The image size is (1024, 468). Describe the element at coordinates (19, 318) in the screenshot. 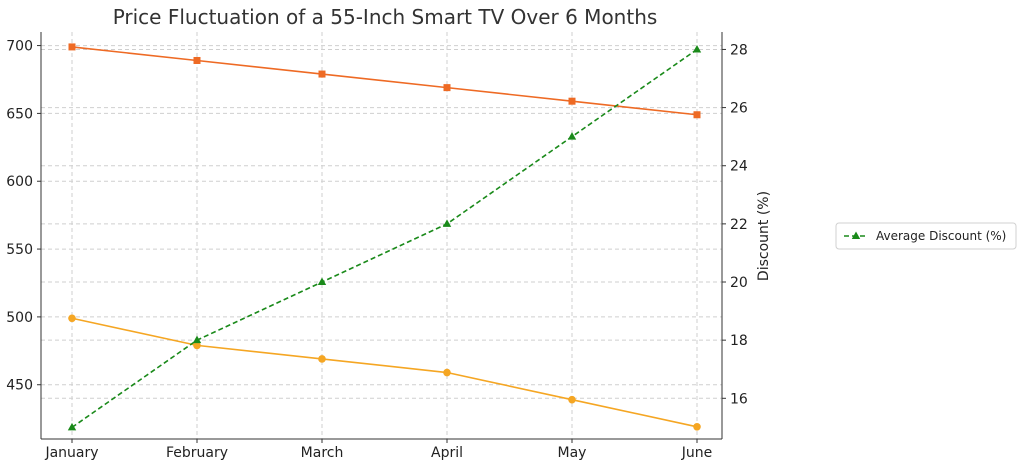

I see `y-left-tick-label: 500` at that location.